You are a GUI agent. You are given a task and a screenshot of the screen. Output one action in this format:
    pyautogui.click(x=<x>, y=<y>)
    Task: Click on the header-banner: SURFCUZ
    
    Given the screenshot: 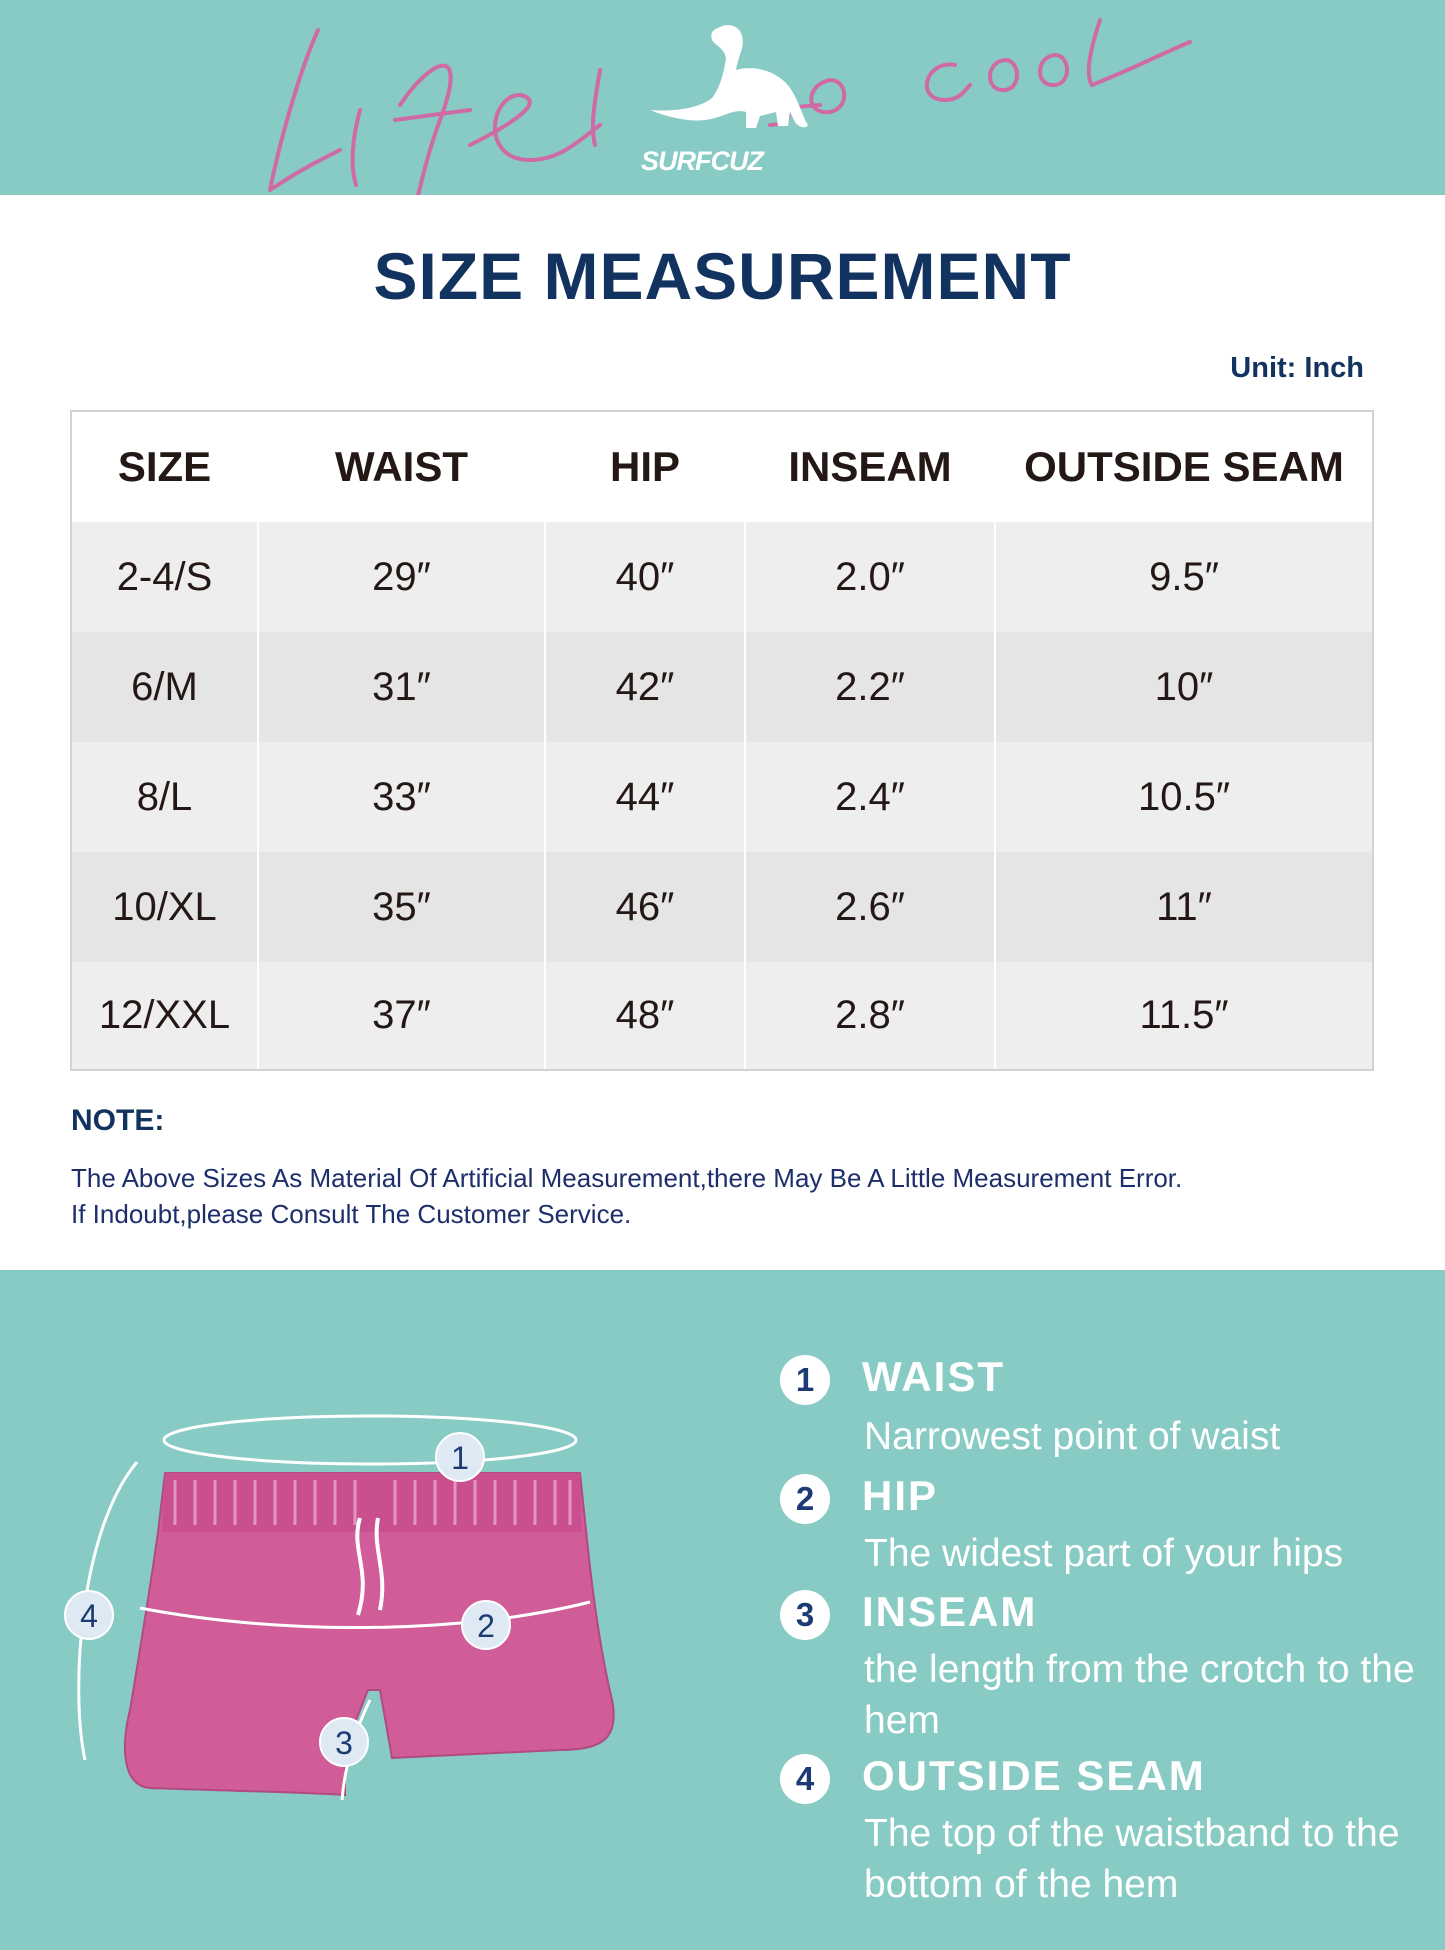 What is the action you would take?
    pyautogui.click(x=722, y=97)
    